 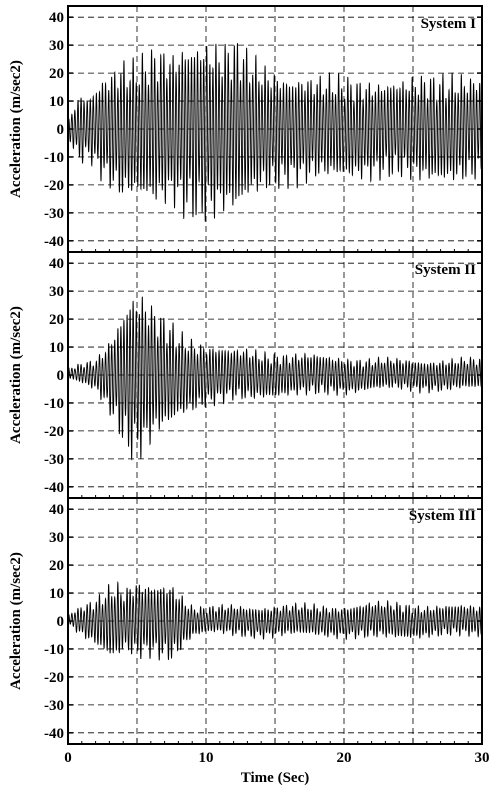 I want to click on series-line, so click(x=275, y=620).